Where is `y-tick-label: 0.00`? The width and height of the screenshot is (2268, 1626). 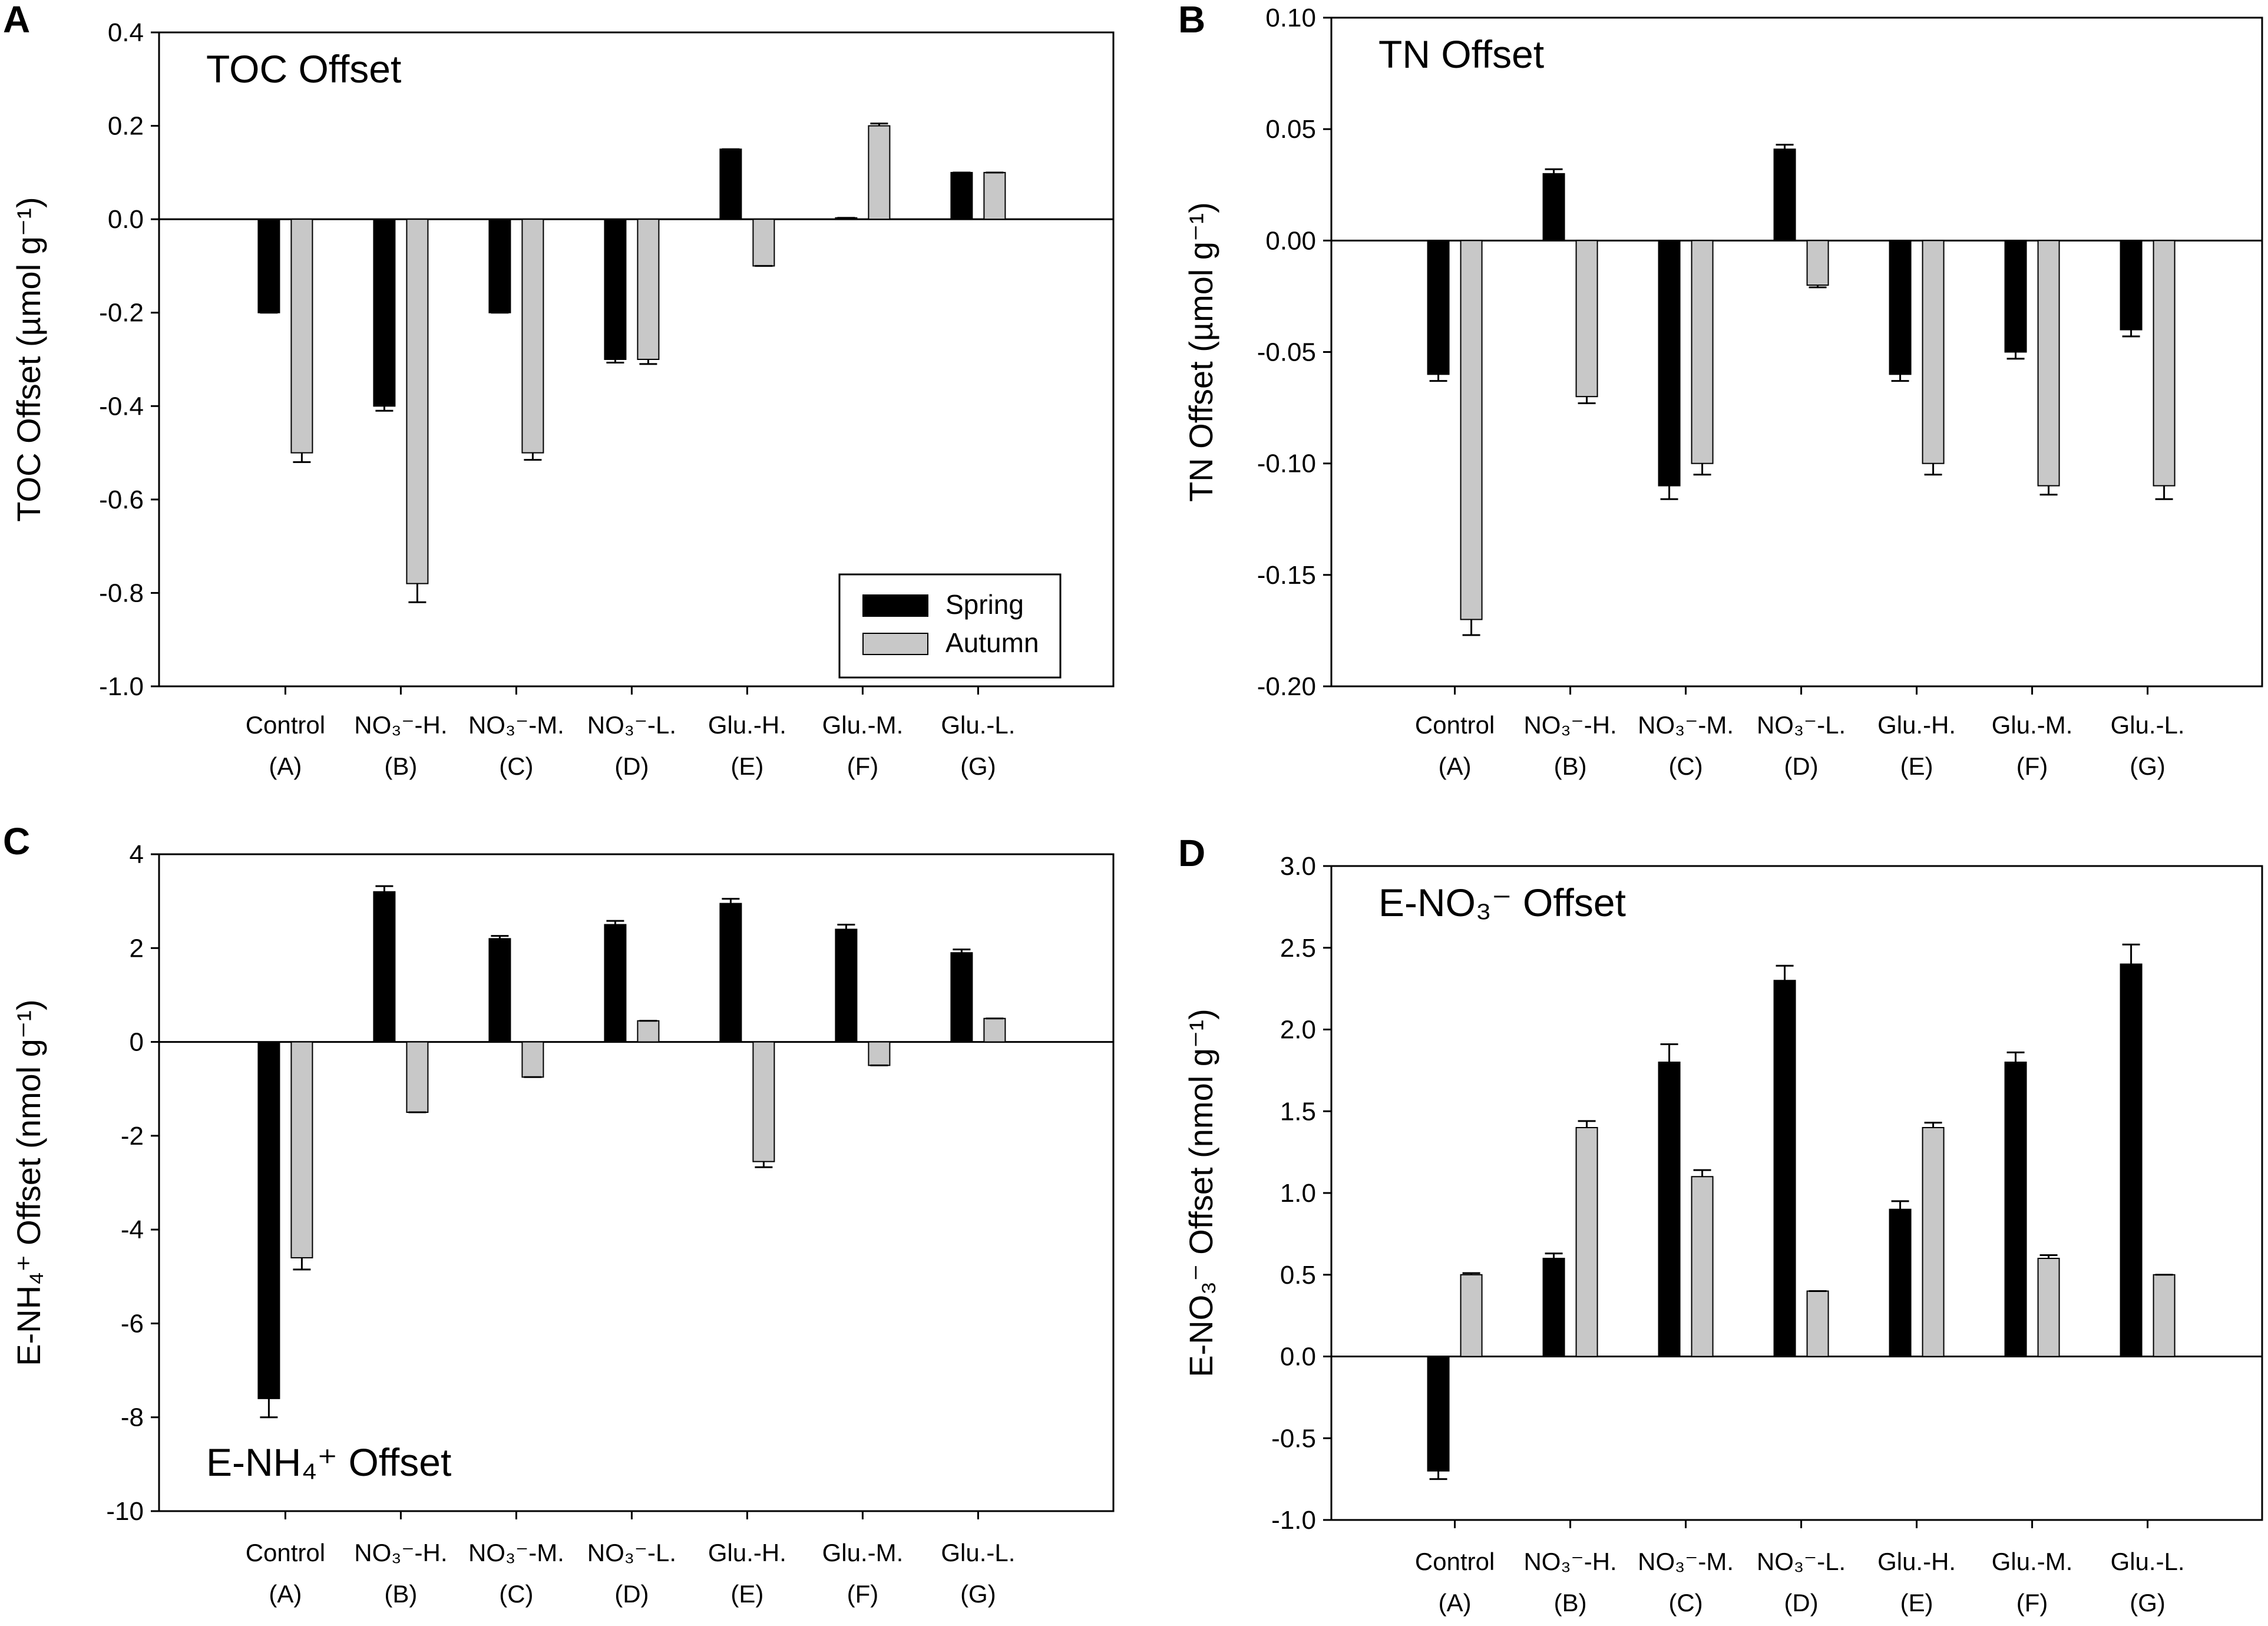 y-tick-label: 0.00 is located at coordinates (1290, 241).